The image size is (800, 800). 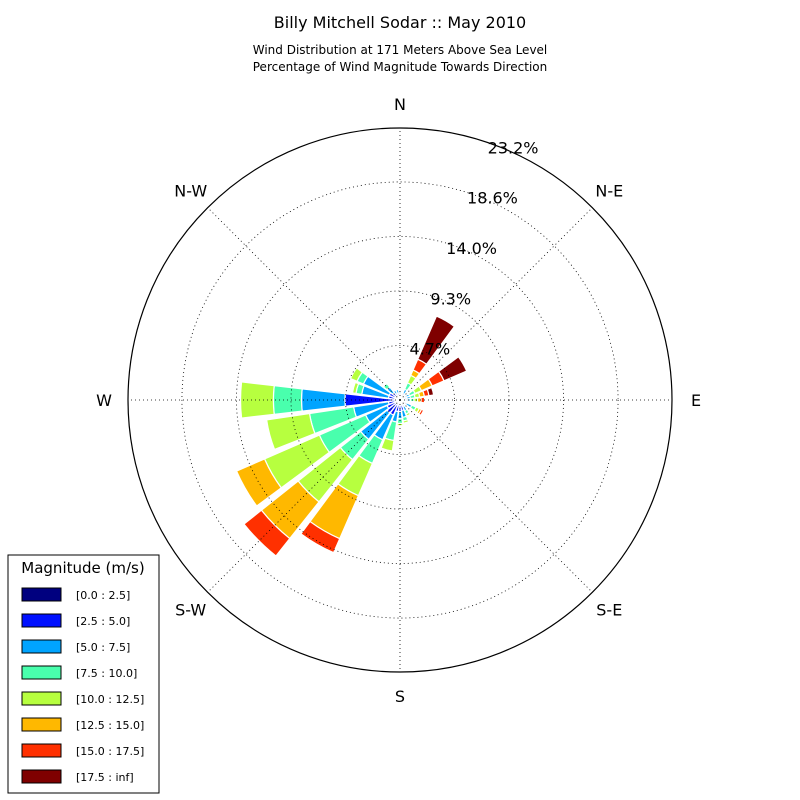 What do you see at coordinates (104, 400) in the screenshot?
I see `direction-label-w: W` at bounding box center [104, 400].